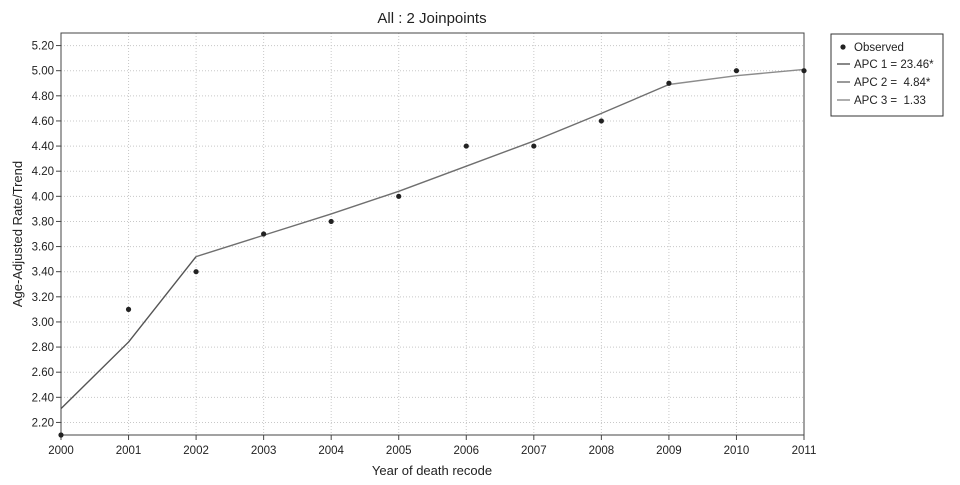  What do you see at coordinates (264, 451) in the screenshot?
I see `x-tick-label: 2003` at bounding box center [264, 451].